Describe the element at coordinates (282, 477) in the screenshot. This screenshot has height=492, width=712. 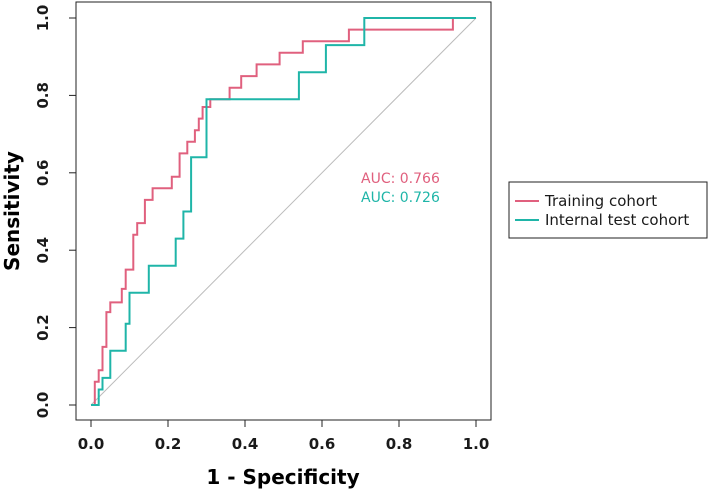
I see `x-axis-title: 1 - Specificity` at that location.